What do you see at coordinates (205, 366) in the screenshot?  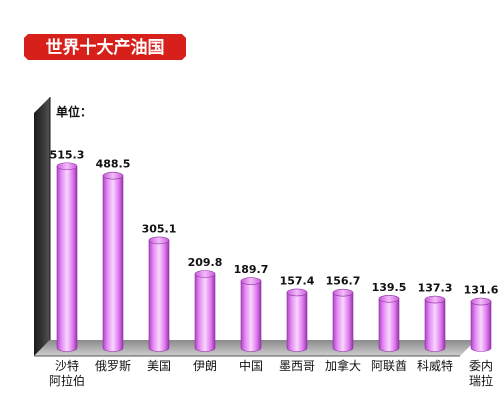 I see `category-label: 伊朗` at bounding box center [205, 366].